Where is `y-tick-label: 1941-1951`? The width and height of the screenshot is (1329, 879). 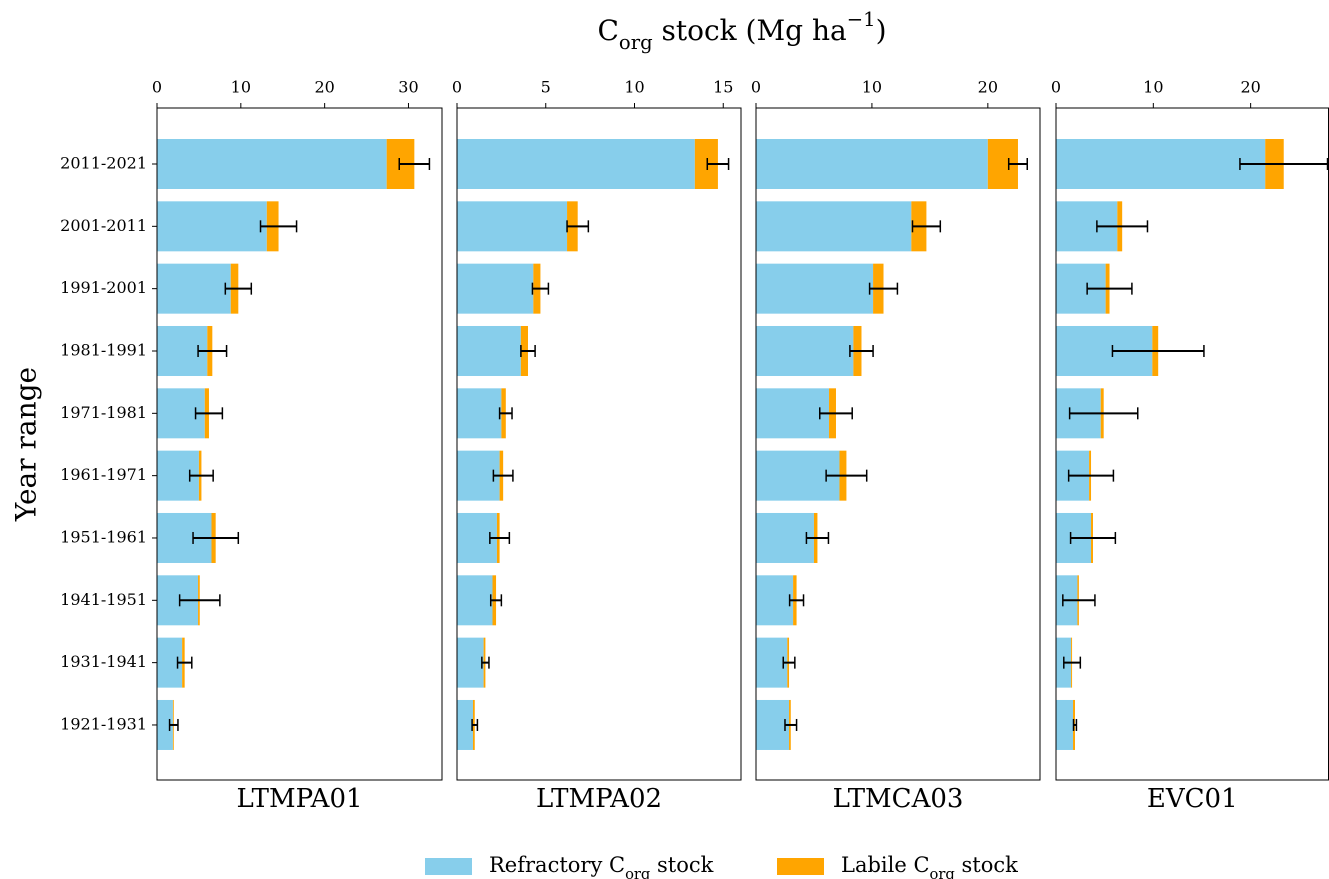 y-tick-label: 1941-1951 is located at coordinates (103, 599).